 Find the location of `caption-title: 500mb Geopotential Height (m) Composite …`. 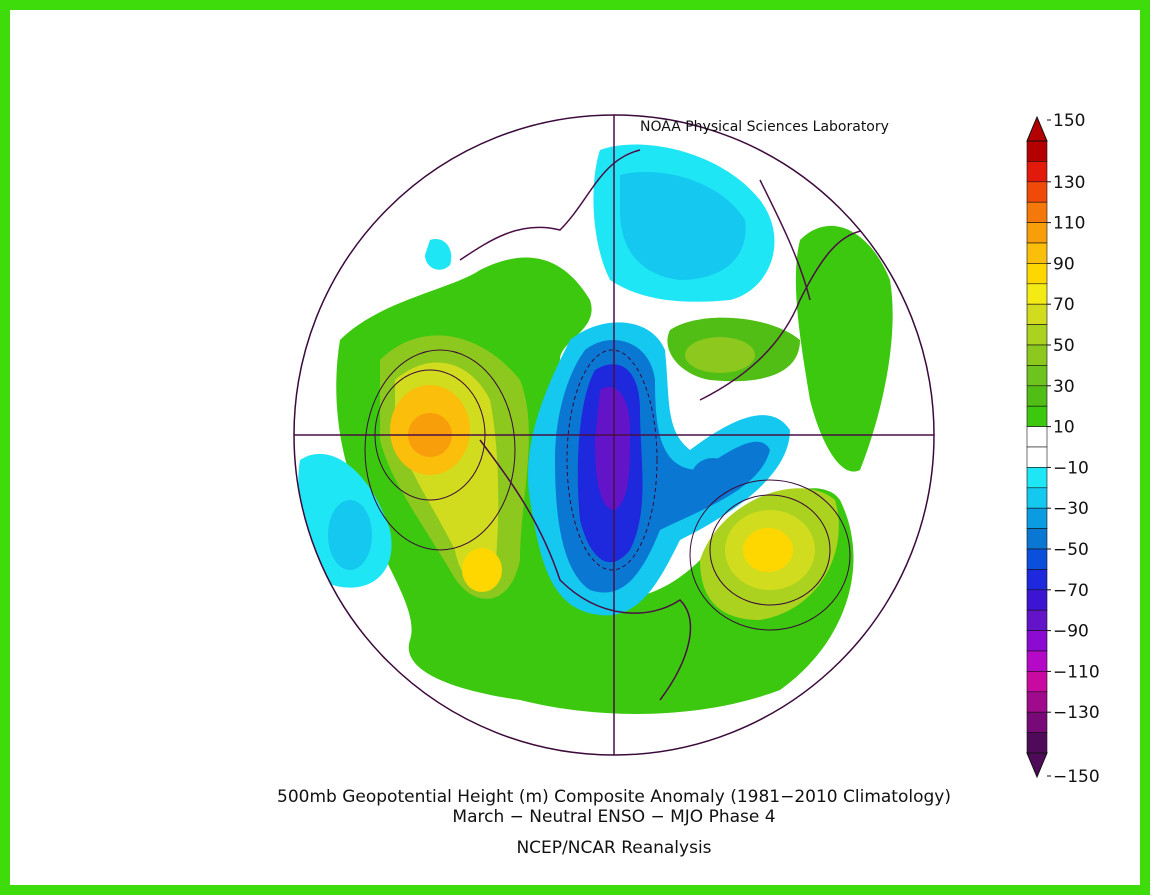

caption-title: 500mb Geopotential Height (m) Composite … is located at coordinates (614, 797).